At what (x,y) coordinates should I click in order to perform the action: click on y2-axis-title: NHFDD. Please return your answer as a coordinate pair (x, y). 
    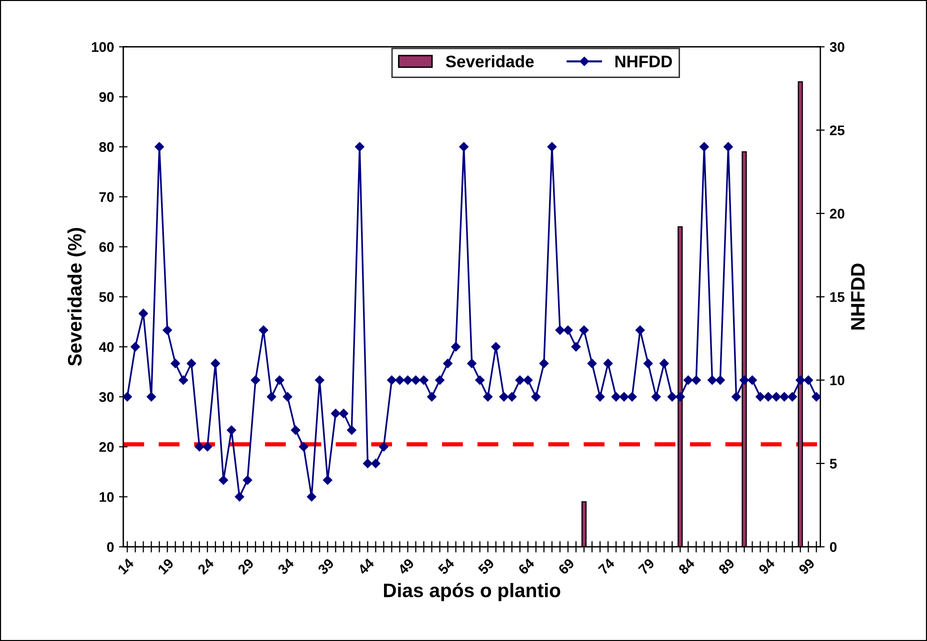
    Looking at the image, I should click on (858, 297).